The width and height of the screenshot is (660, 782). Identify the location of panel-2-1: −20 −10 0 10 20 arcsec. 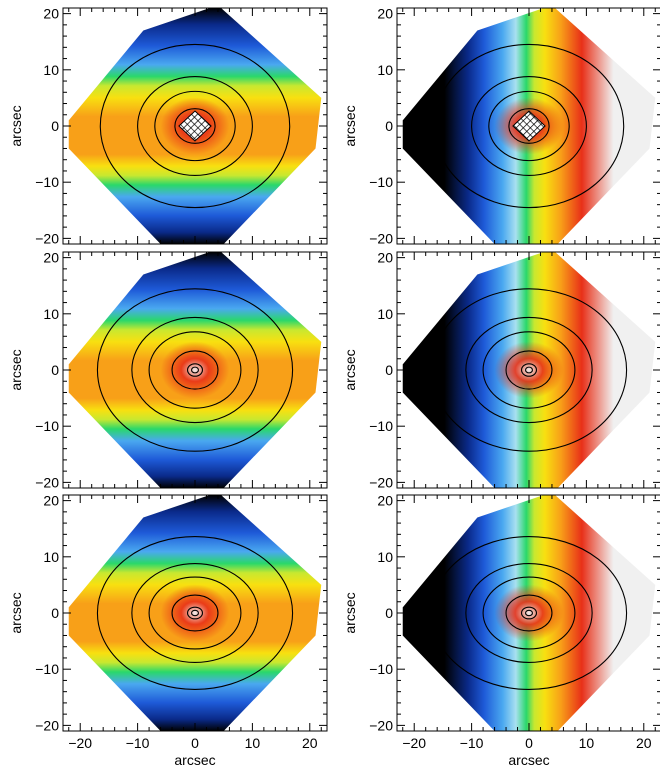
(168, 370).